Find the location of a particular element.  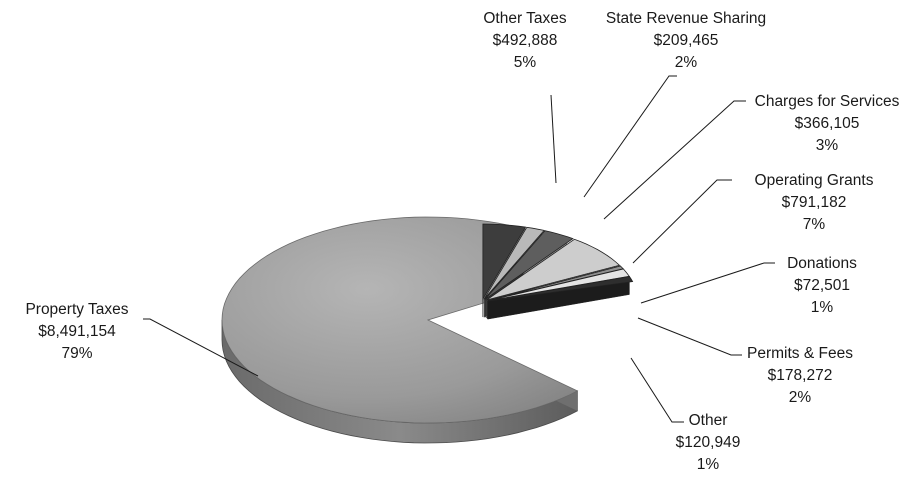

percent-label-donations: 1% is located at coordinates (822, 307).